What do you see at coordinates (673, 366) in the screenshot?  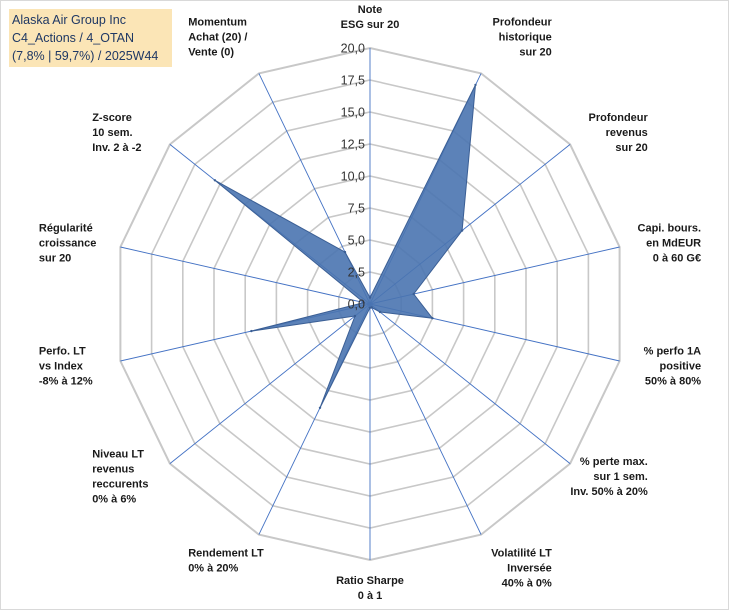 I see `axis-category-label: % perfo 1A positive 50% à 80%` at bounding box center [673, 366].